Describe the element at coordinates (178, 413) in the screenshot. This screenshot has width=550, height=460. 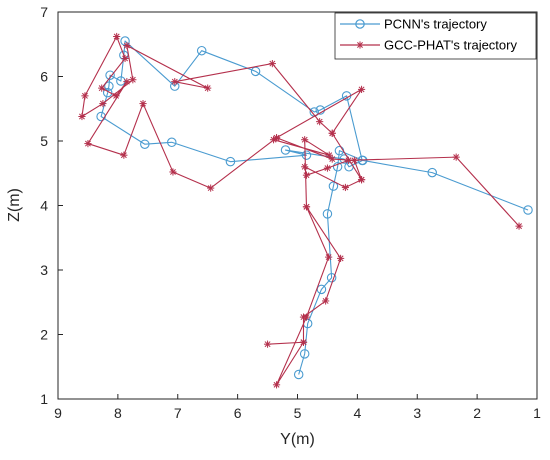
I see `x-tick-label: 7` at that location.